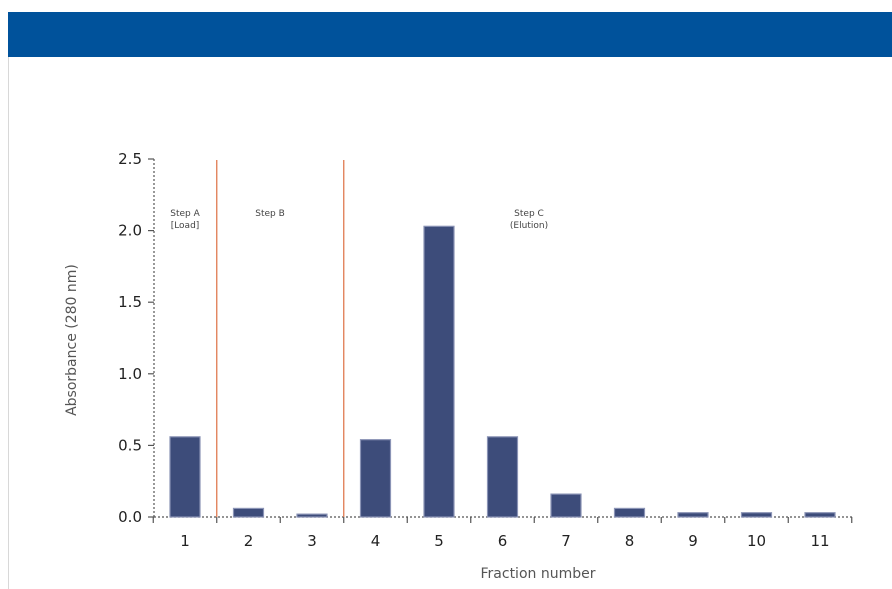  What do you see at coordinates (529, 214) in the screenshot?
I see `step-annotation-line: Step C` at bounding box center [529, 214].